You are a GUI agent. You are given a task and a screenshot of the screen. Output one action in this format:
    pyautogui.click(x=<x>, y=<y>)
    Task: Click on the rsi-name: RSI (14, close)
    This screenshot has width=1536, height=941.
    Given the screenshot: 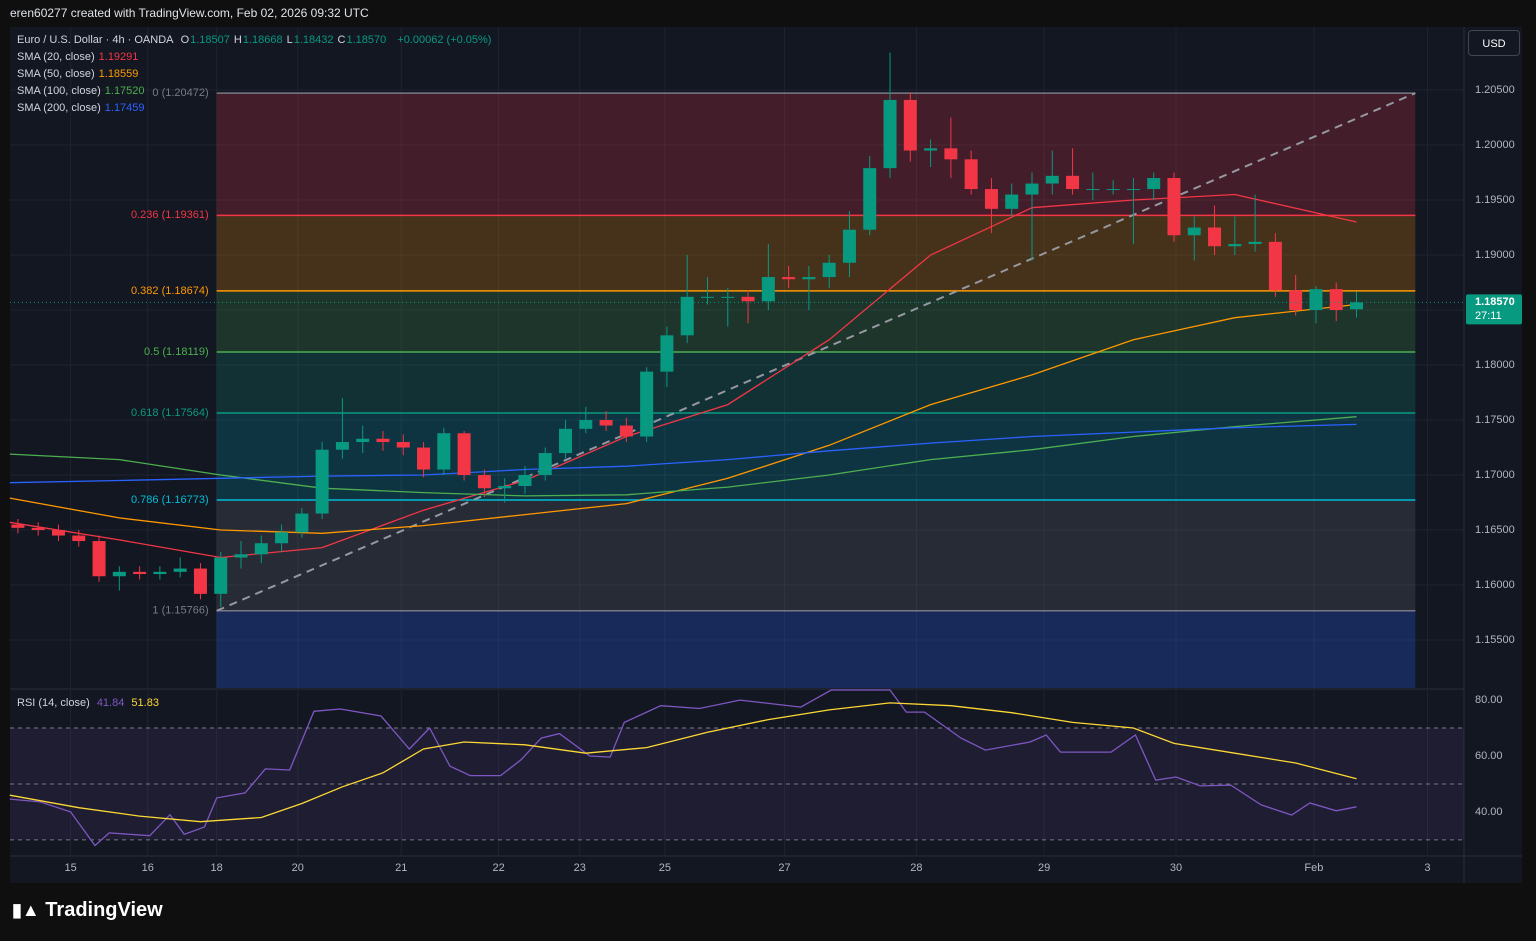 What is the action you would take?
    pyautogui.click(x=53, y=703)
    